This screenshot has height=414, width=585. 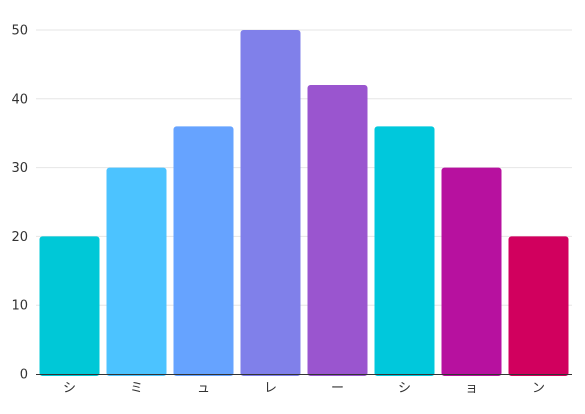 What do you see at coordinates (19, 203) in the screenshot?
I see `y-tick-labels: 0 10 20 30 40 50` at bounding box center [19, 203].